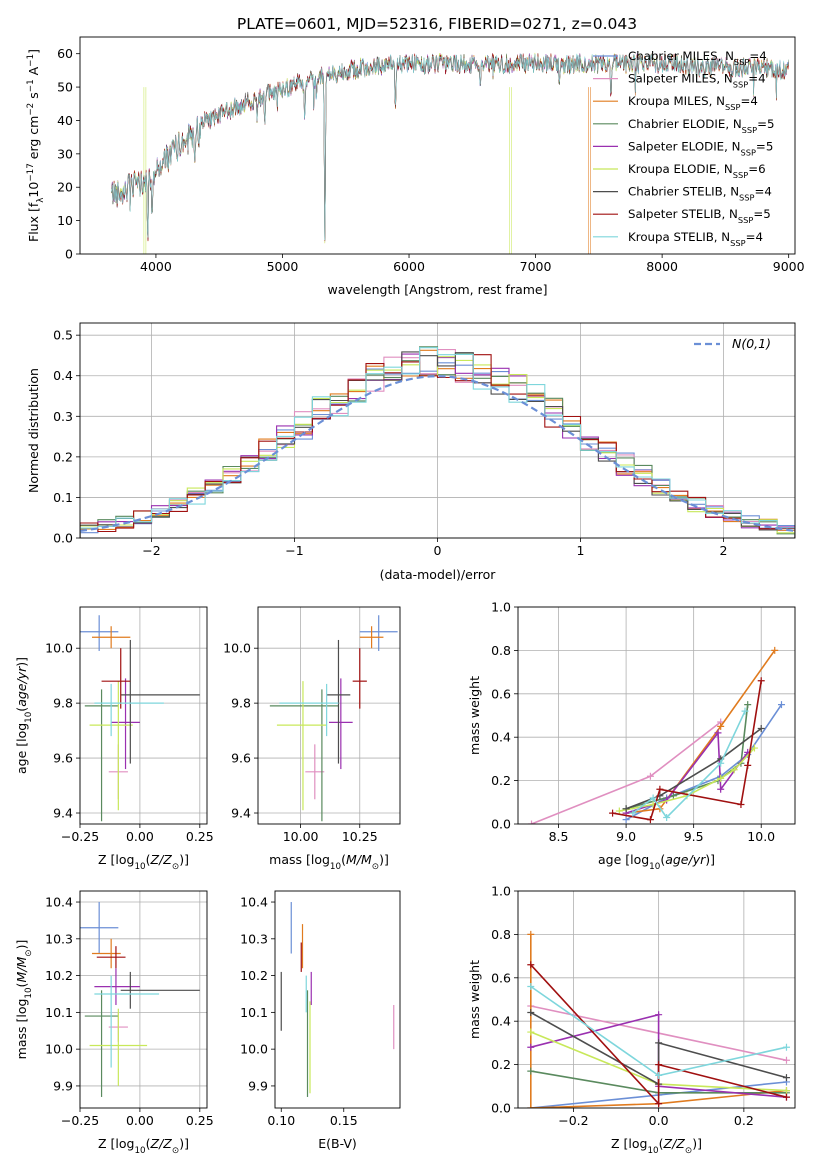 This screenshot has height=1170, width=819. Describe the element at coordinates (626, 836) in the screenshot. I see `x-tick-label: 9.0` at that location.